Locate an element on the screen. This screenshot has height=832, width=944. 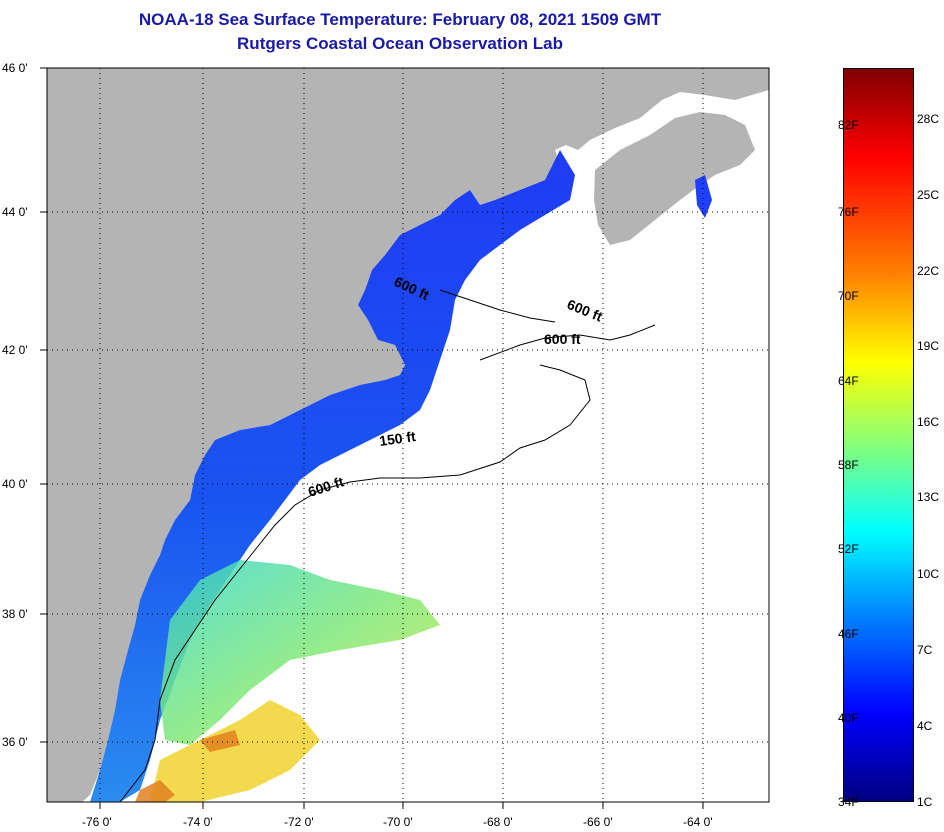
lon-label: -72 0' is located at coordinates (299, 822).